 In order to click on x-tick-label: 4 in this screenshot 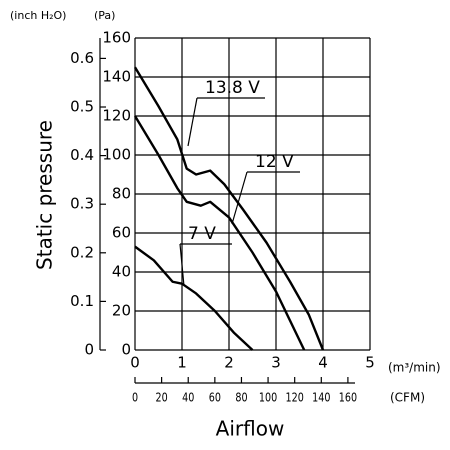, I will do `click(323, 363)`.